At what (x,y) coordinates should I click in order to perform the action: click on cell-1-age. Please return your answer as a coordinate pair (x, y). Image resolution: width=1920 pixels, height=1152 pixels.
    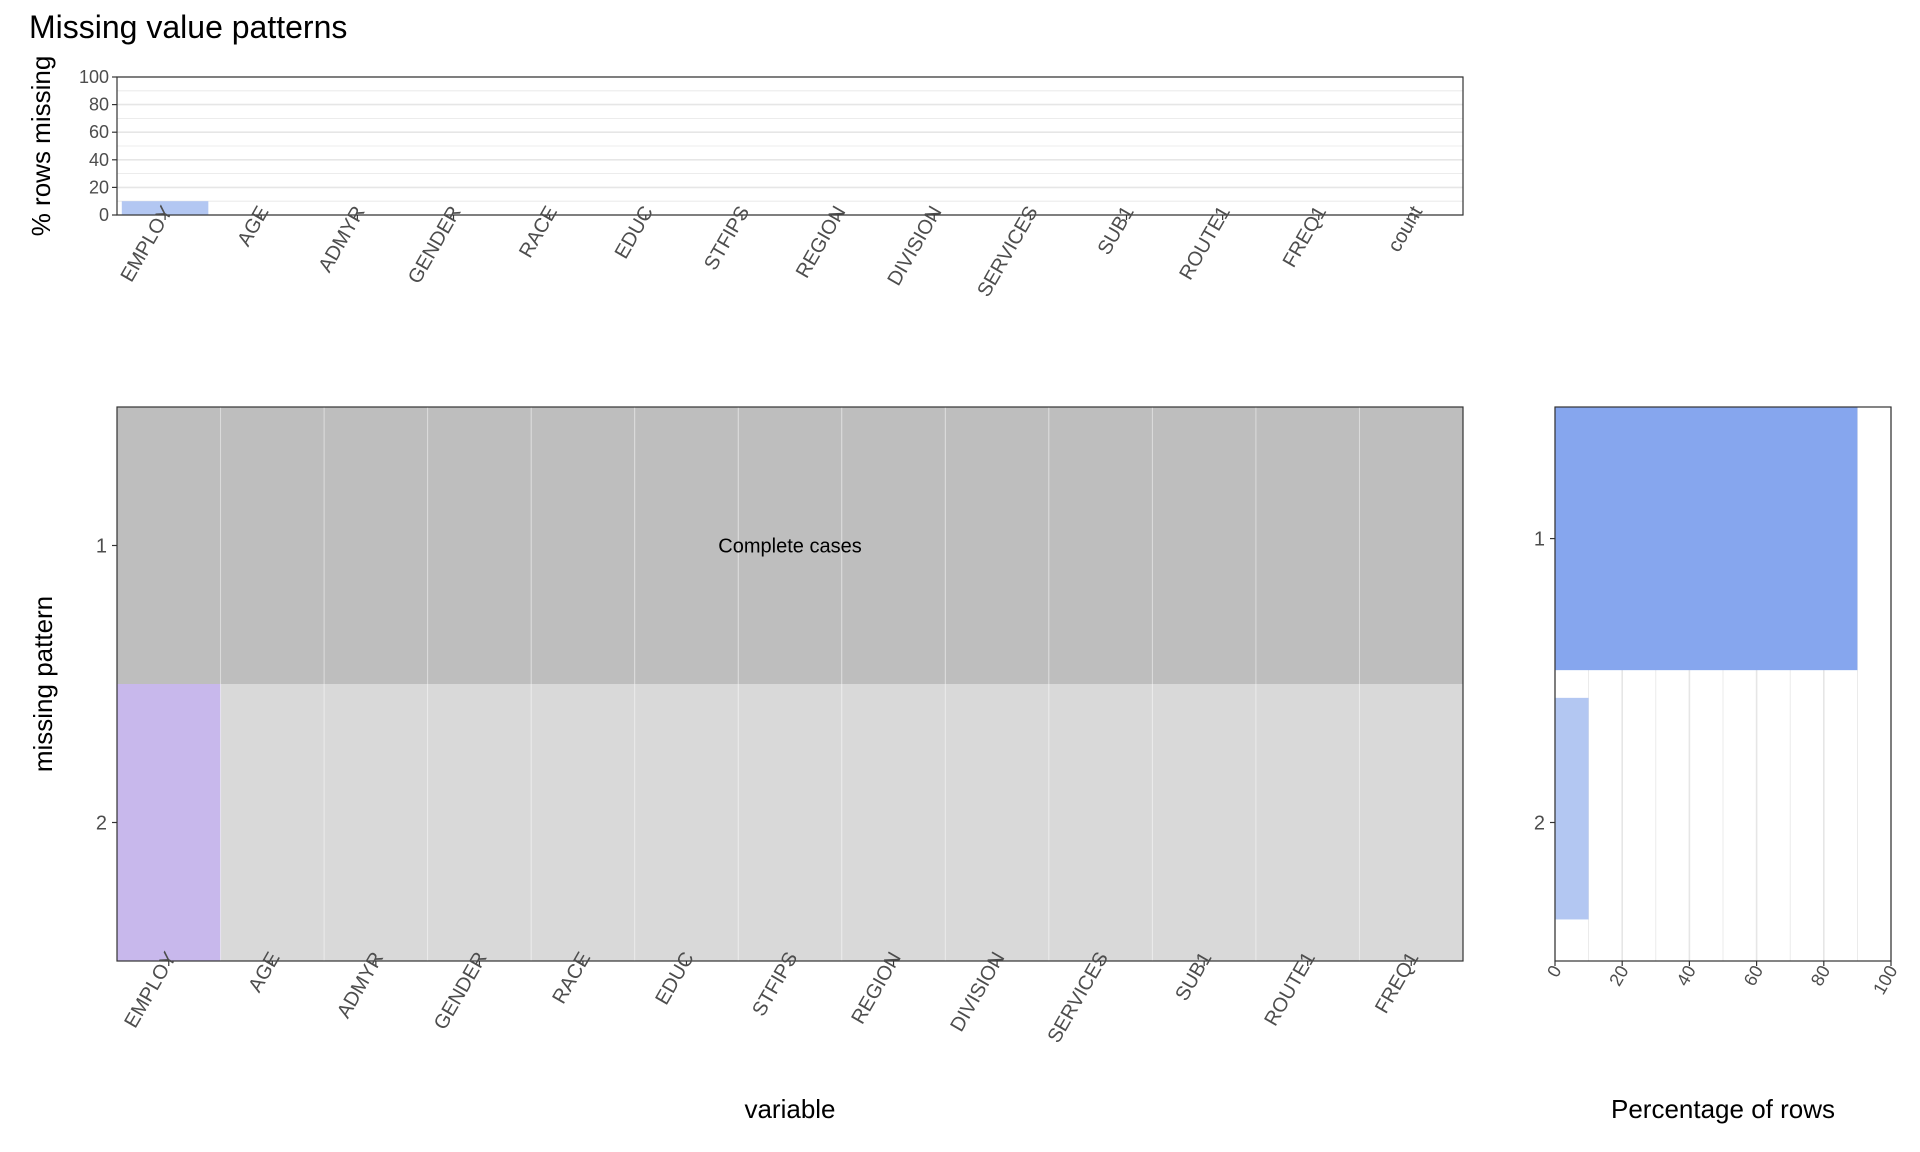
    Looking at the image, I should click on (272, 545).